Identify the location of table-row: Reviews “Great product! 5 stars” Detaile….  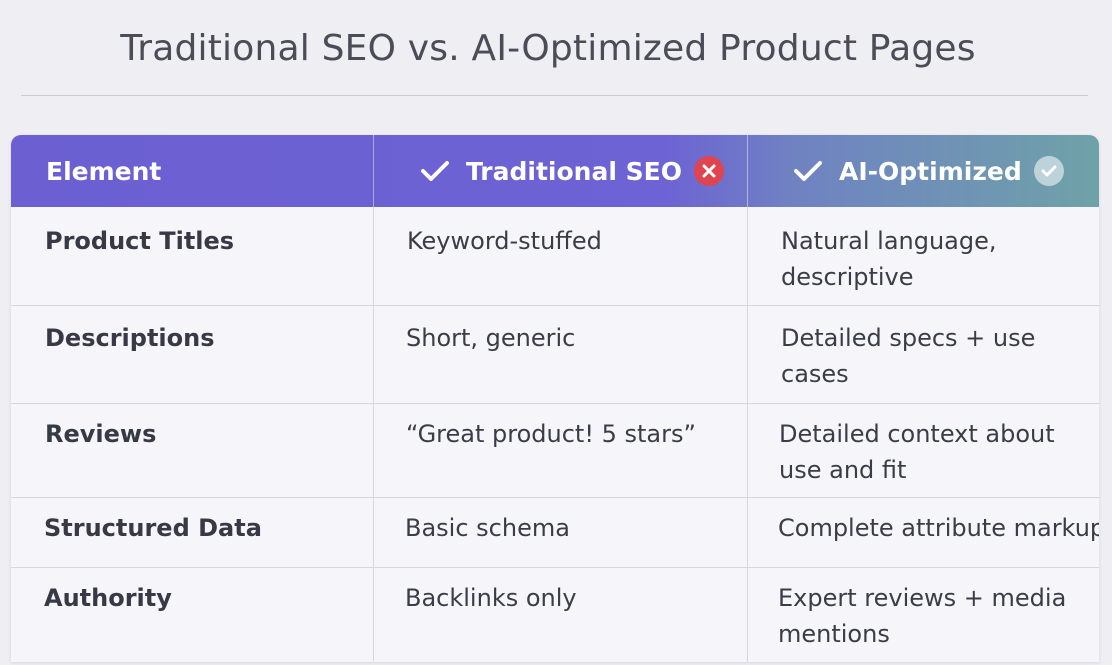
(555, 450).